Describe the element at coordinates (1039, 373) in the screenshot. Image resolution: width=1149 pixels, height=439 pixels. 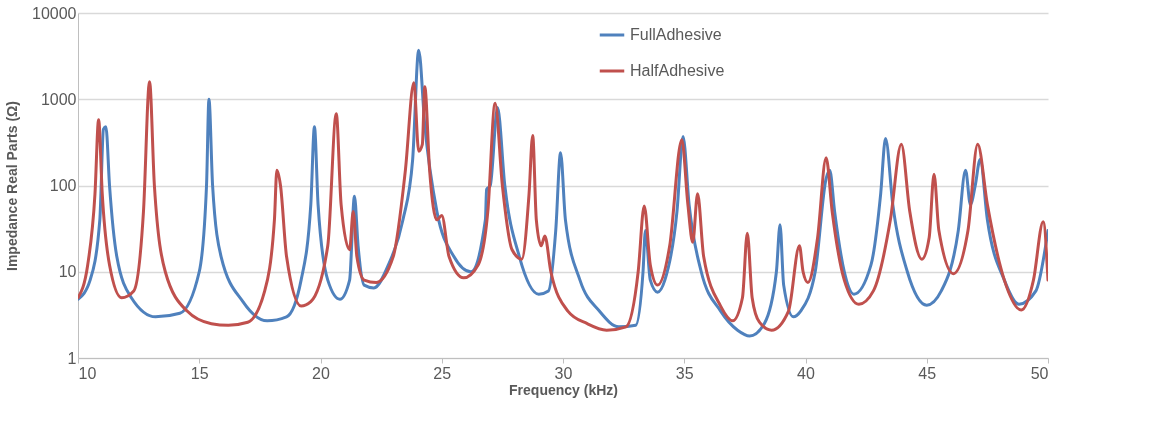
I see `x-tick-label: 50` at that location.